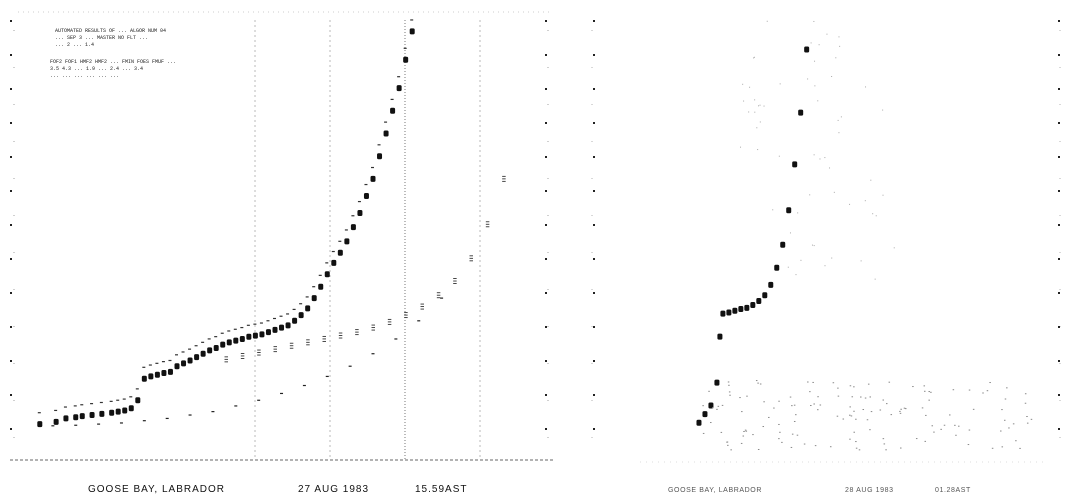  What do you see at coordinates (715, 490) in the screenshot?
I see `right-station-label: GOOSE BAY, LABRADOR` at bounding box center [715, 490].